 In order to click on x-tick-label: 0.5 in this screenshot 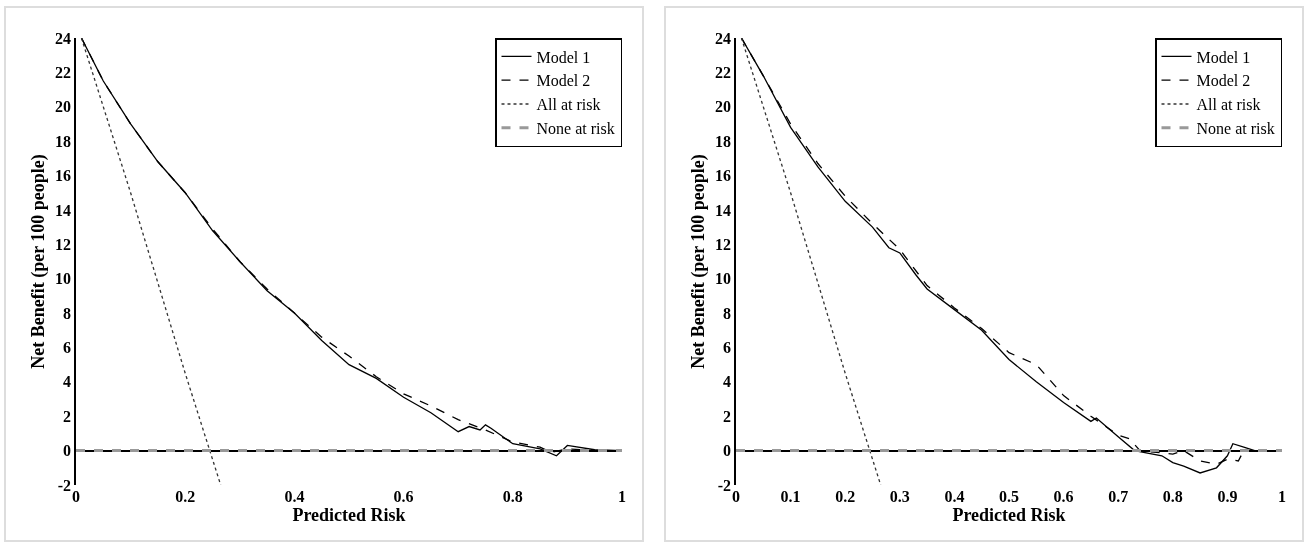, I will do `click(1009, 496)`.